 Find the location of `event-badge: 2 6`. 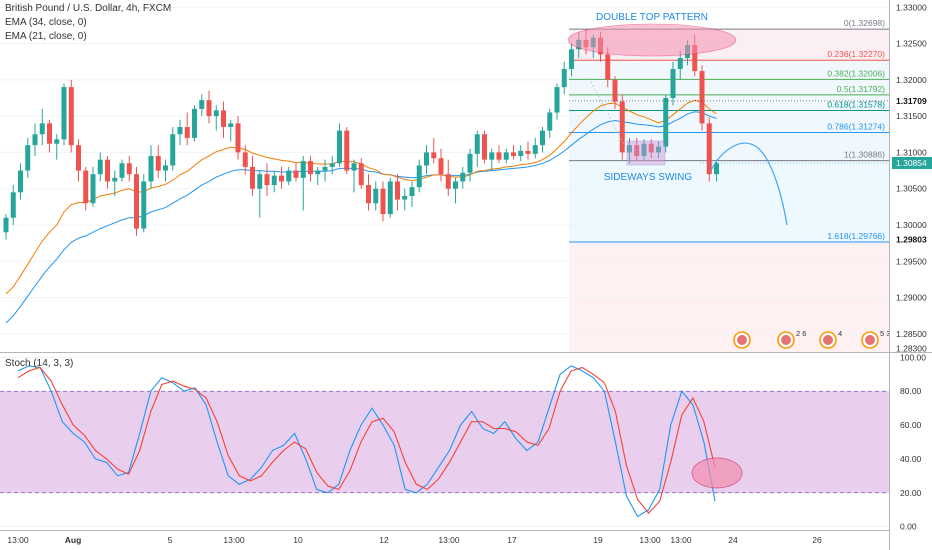

event-badge: 2 6 is located at coordinates (791, 339).